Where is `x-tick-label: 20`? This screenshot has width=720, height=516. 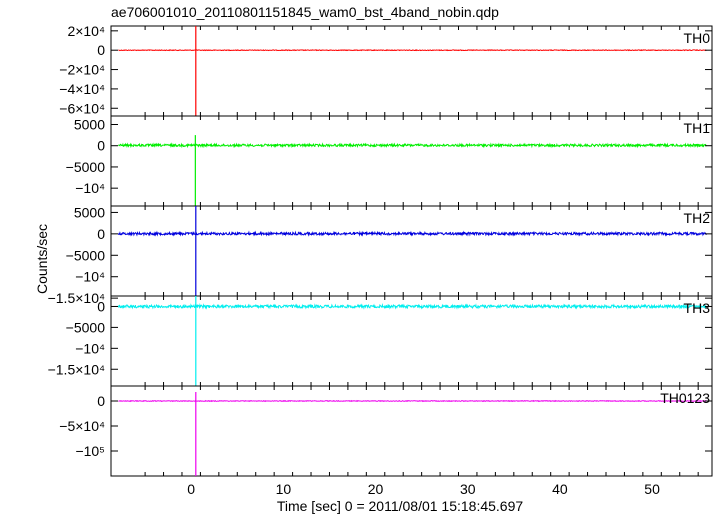
x-tick-label: 20 is located at coordinates (376, 489).